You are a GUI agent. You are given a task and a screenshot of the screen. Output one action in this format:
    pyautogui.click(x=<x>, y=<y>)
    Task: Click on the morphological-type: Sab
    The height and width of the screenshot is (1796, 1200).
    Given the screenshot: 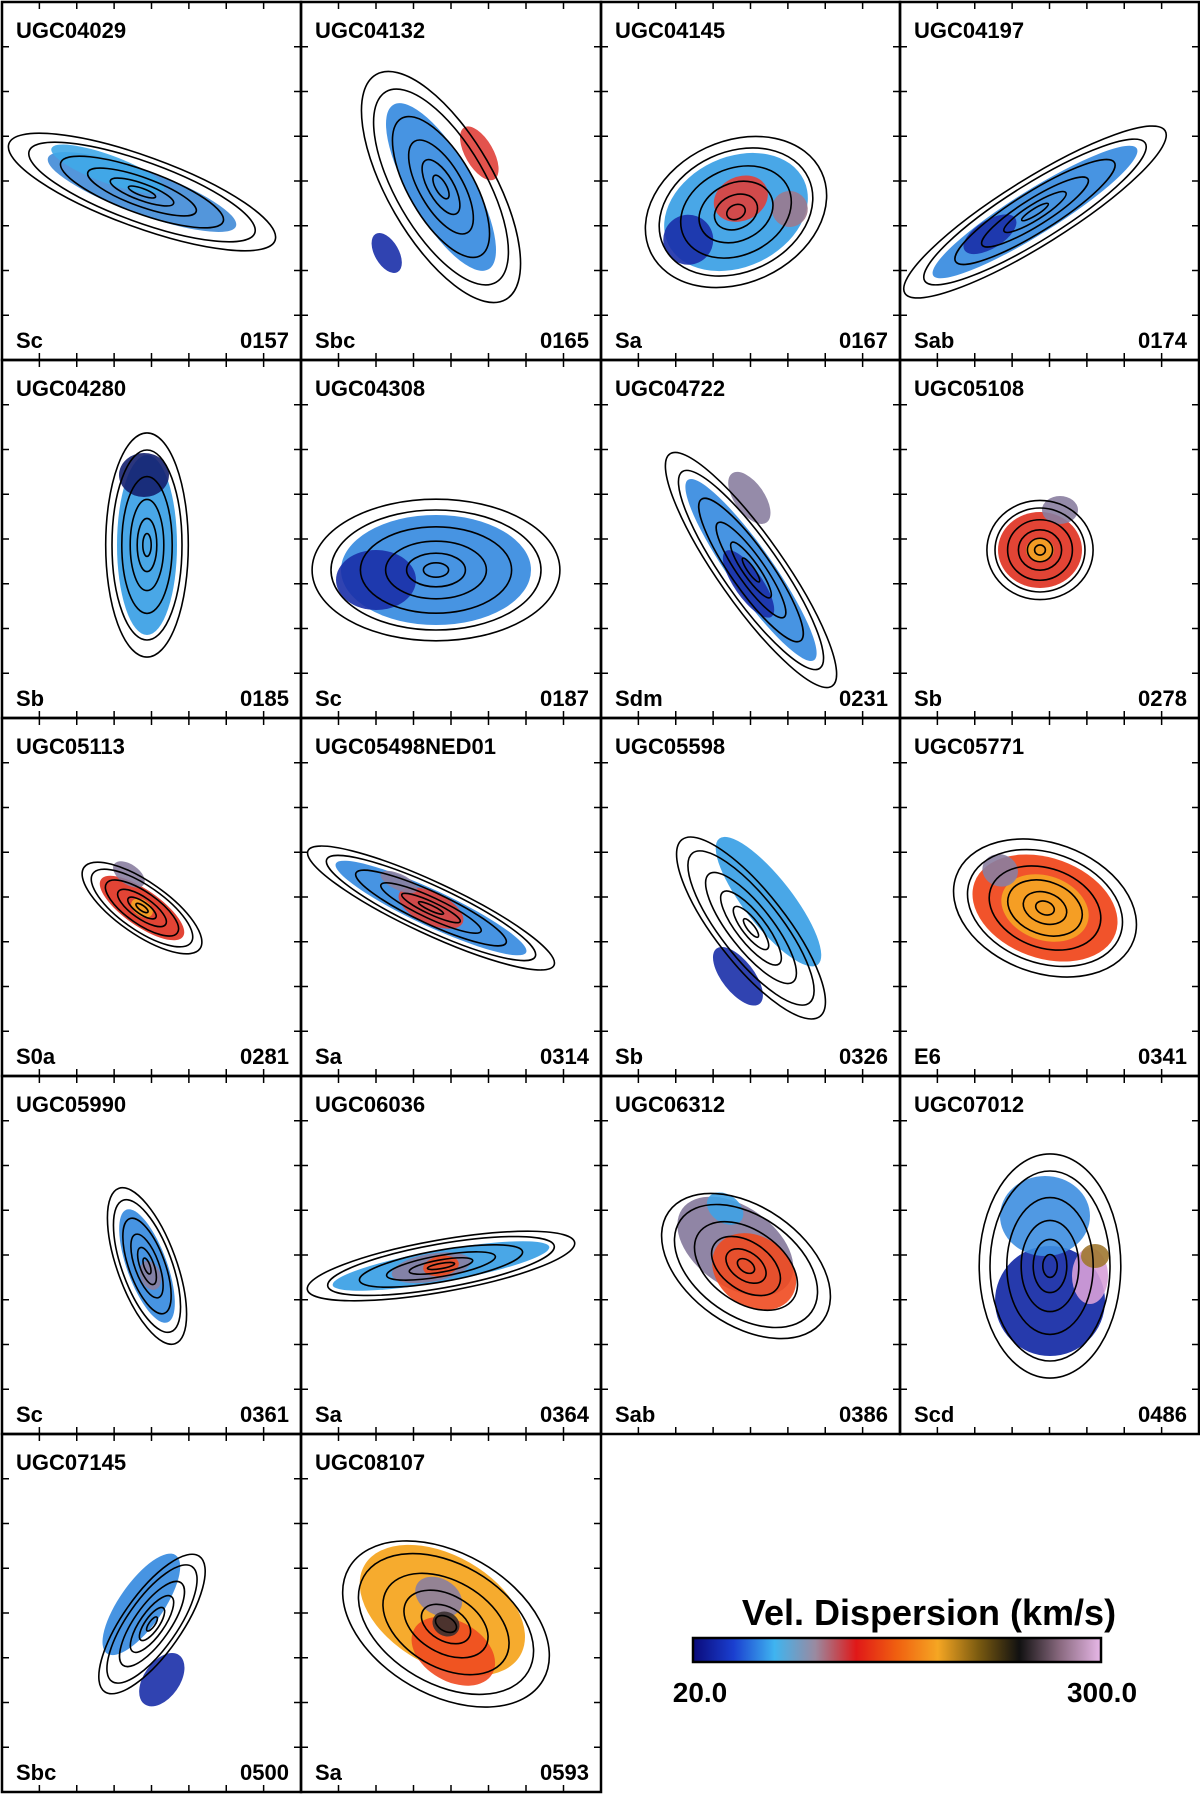 What is the action you would take?
    pyautogui.click(x=635, y=1414)
    